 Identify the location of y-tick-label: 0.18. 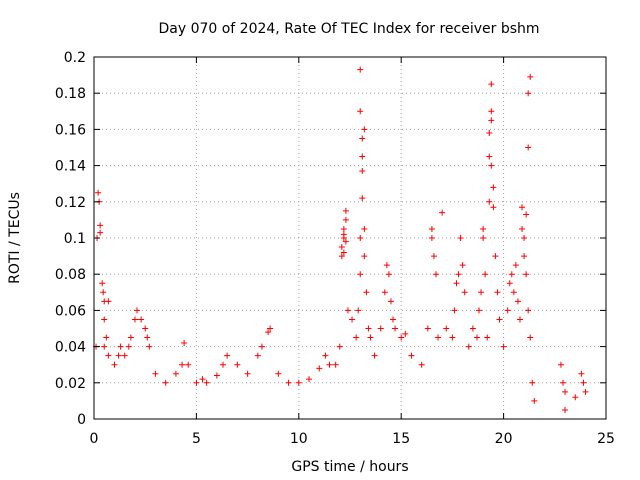
(70, 94).